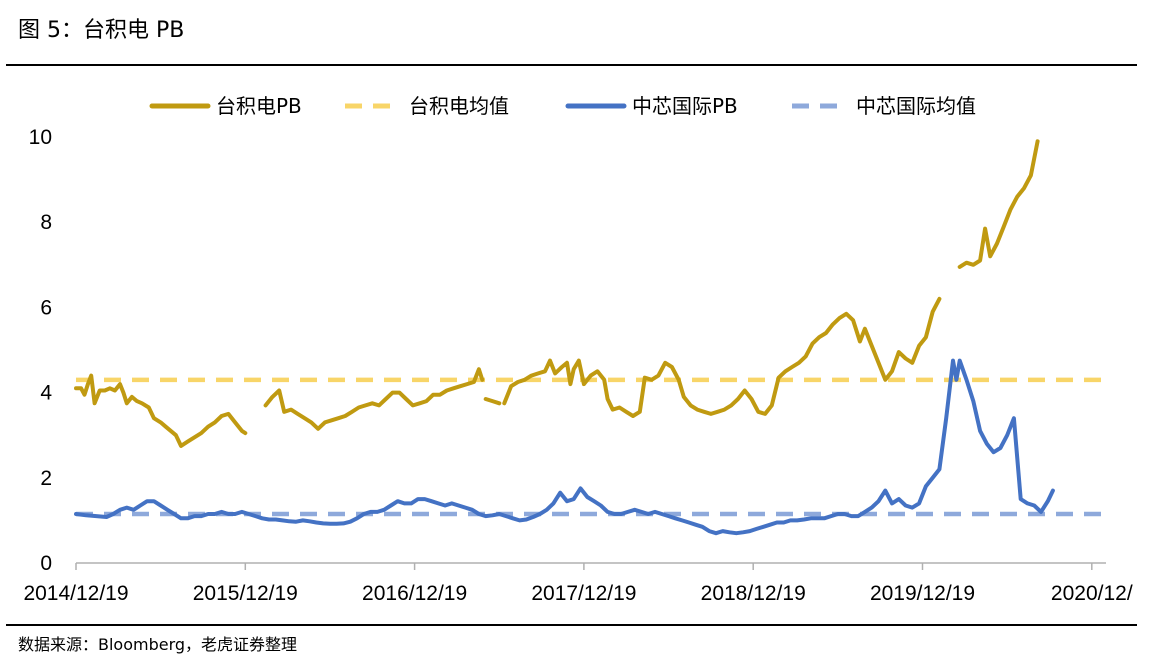 Image resolution: width=1167 pixels, height=658 pixels. Describe the element at coordinates (562, 106) in the screenshot. I see `chart-legend: 台积电PB 台积电均值 中芯国际PB 中芯国际均值` at that location.